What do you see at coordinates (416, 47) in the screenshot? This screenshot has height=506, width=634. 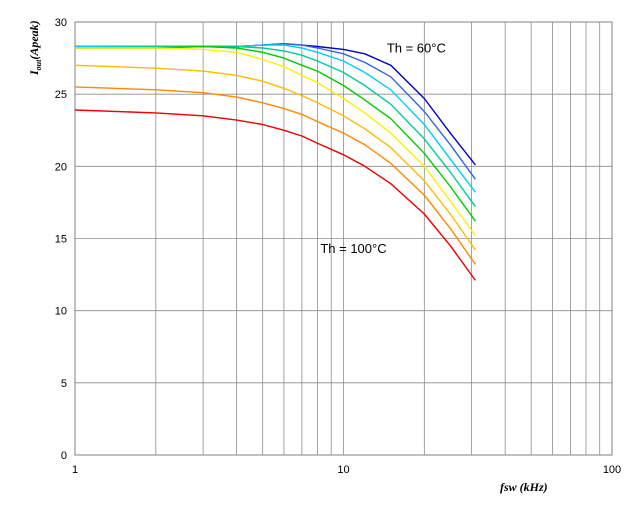 I see `annotation-th-60: Th = 60°C` at bounding box center [416, 47].